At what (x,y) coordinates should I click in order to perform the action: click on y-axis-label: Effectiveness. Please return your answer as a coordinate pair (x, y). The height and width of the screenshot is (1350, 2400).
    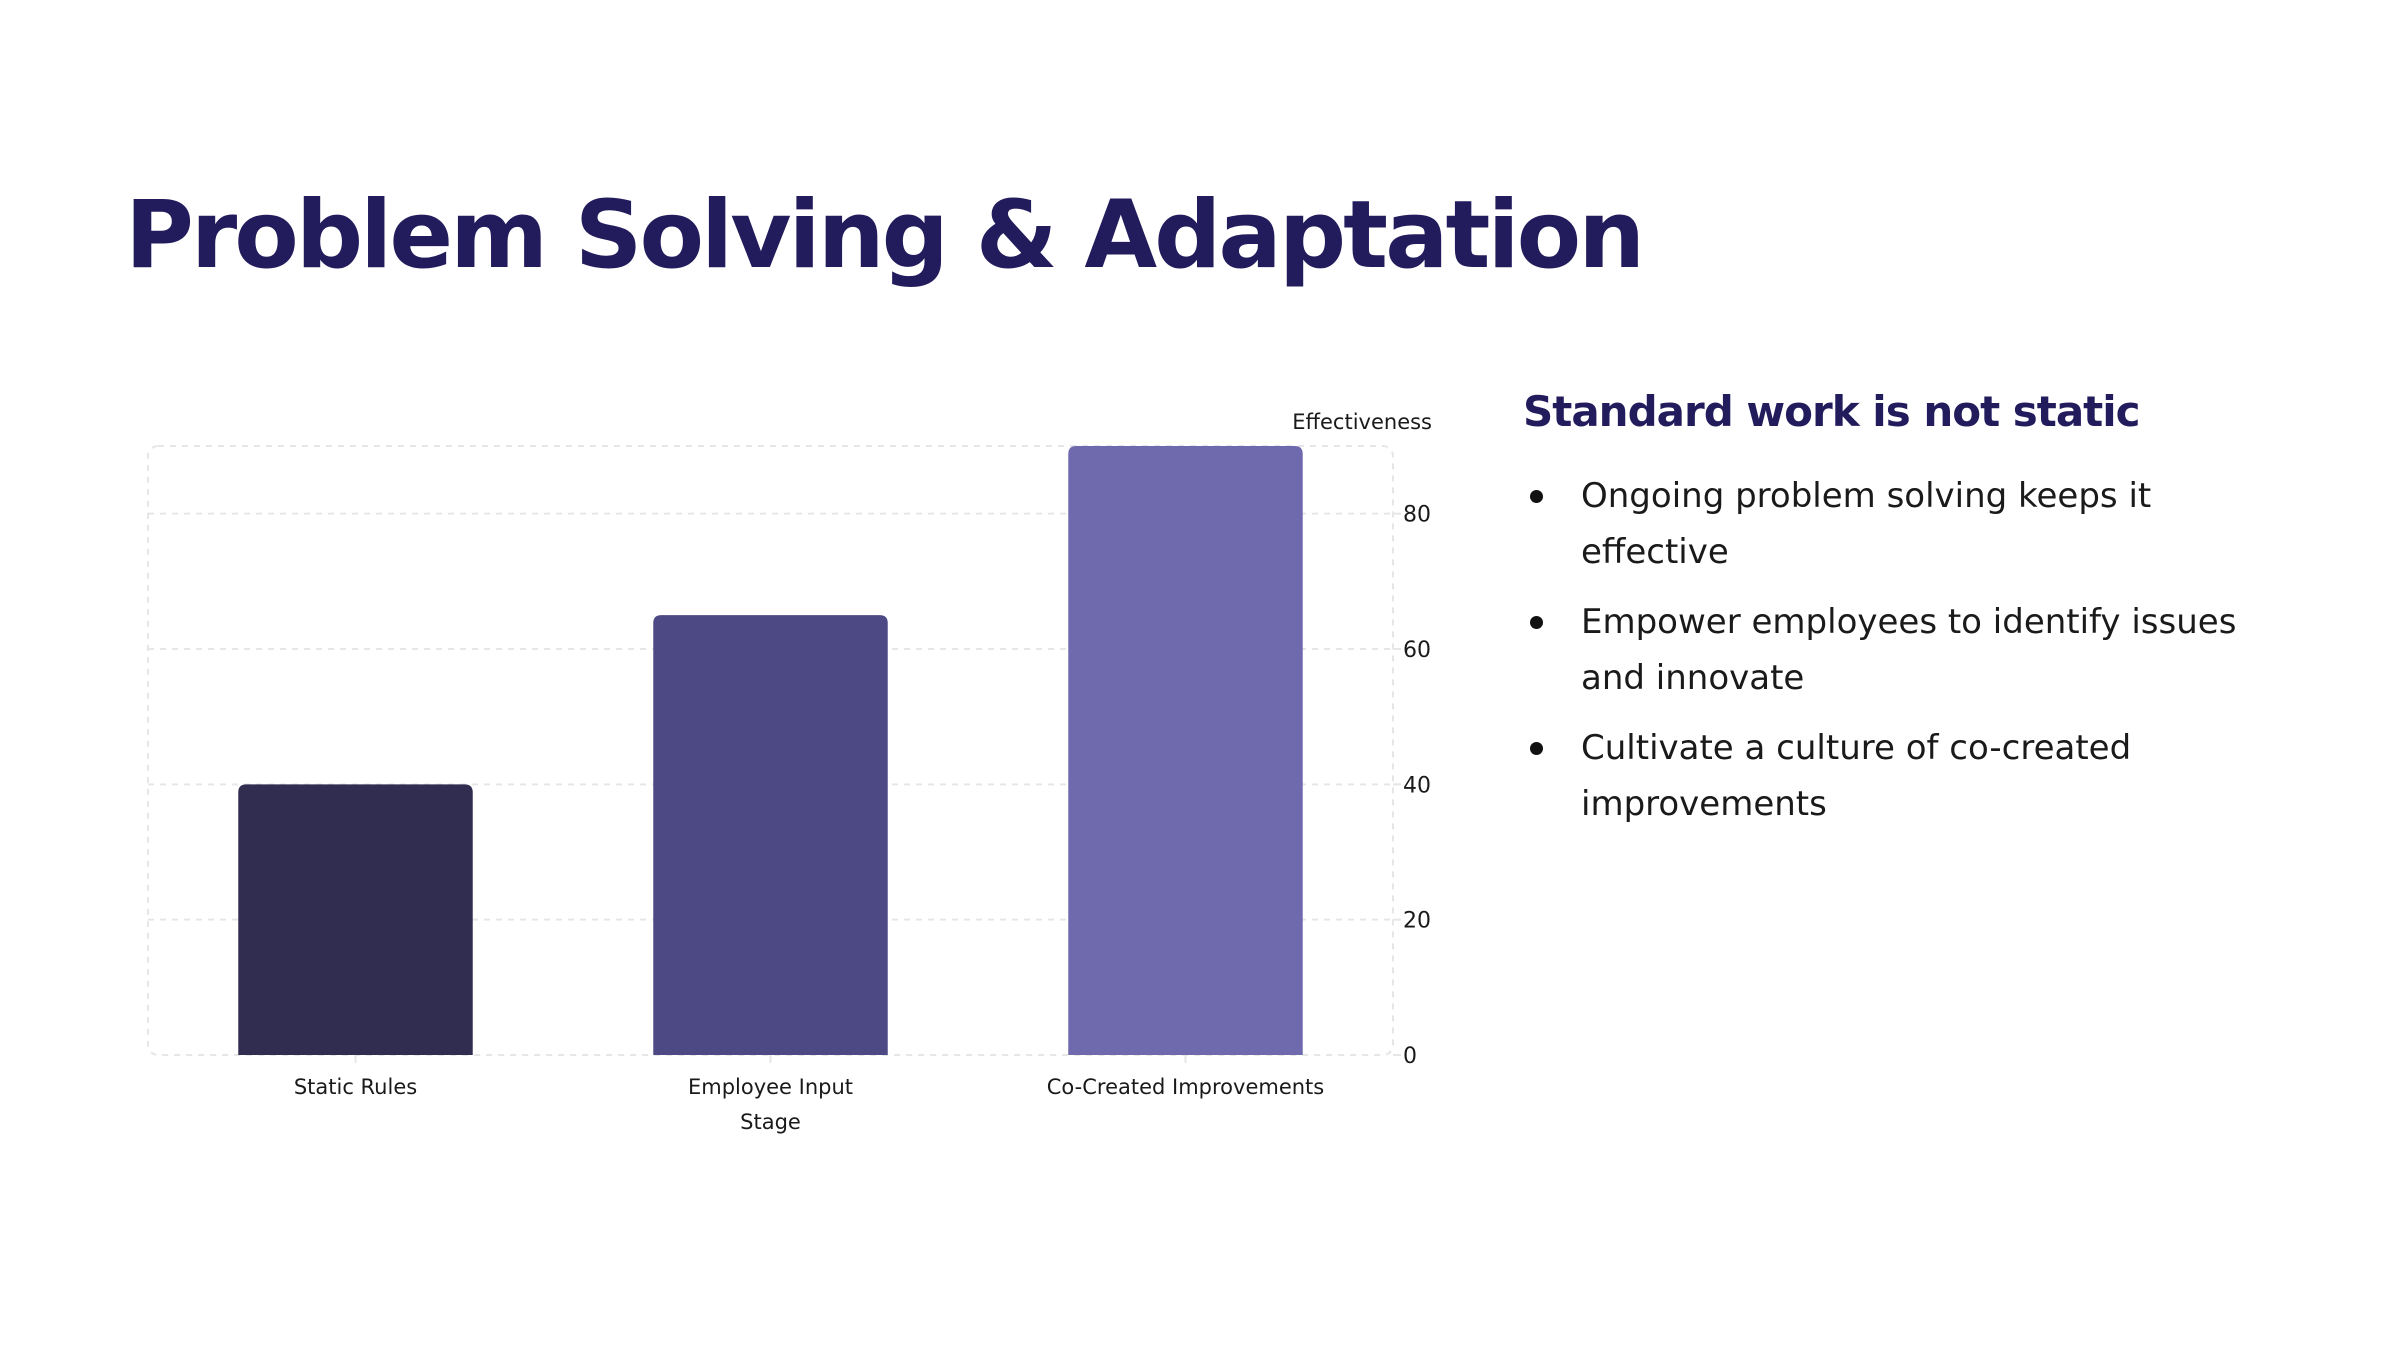
    Looking at the image, I should click on (1362, 422).